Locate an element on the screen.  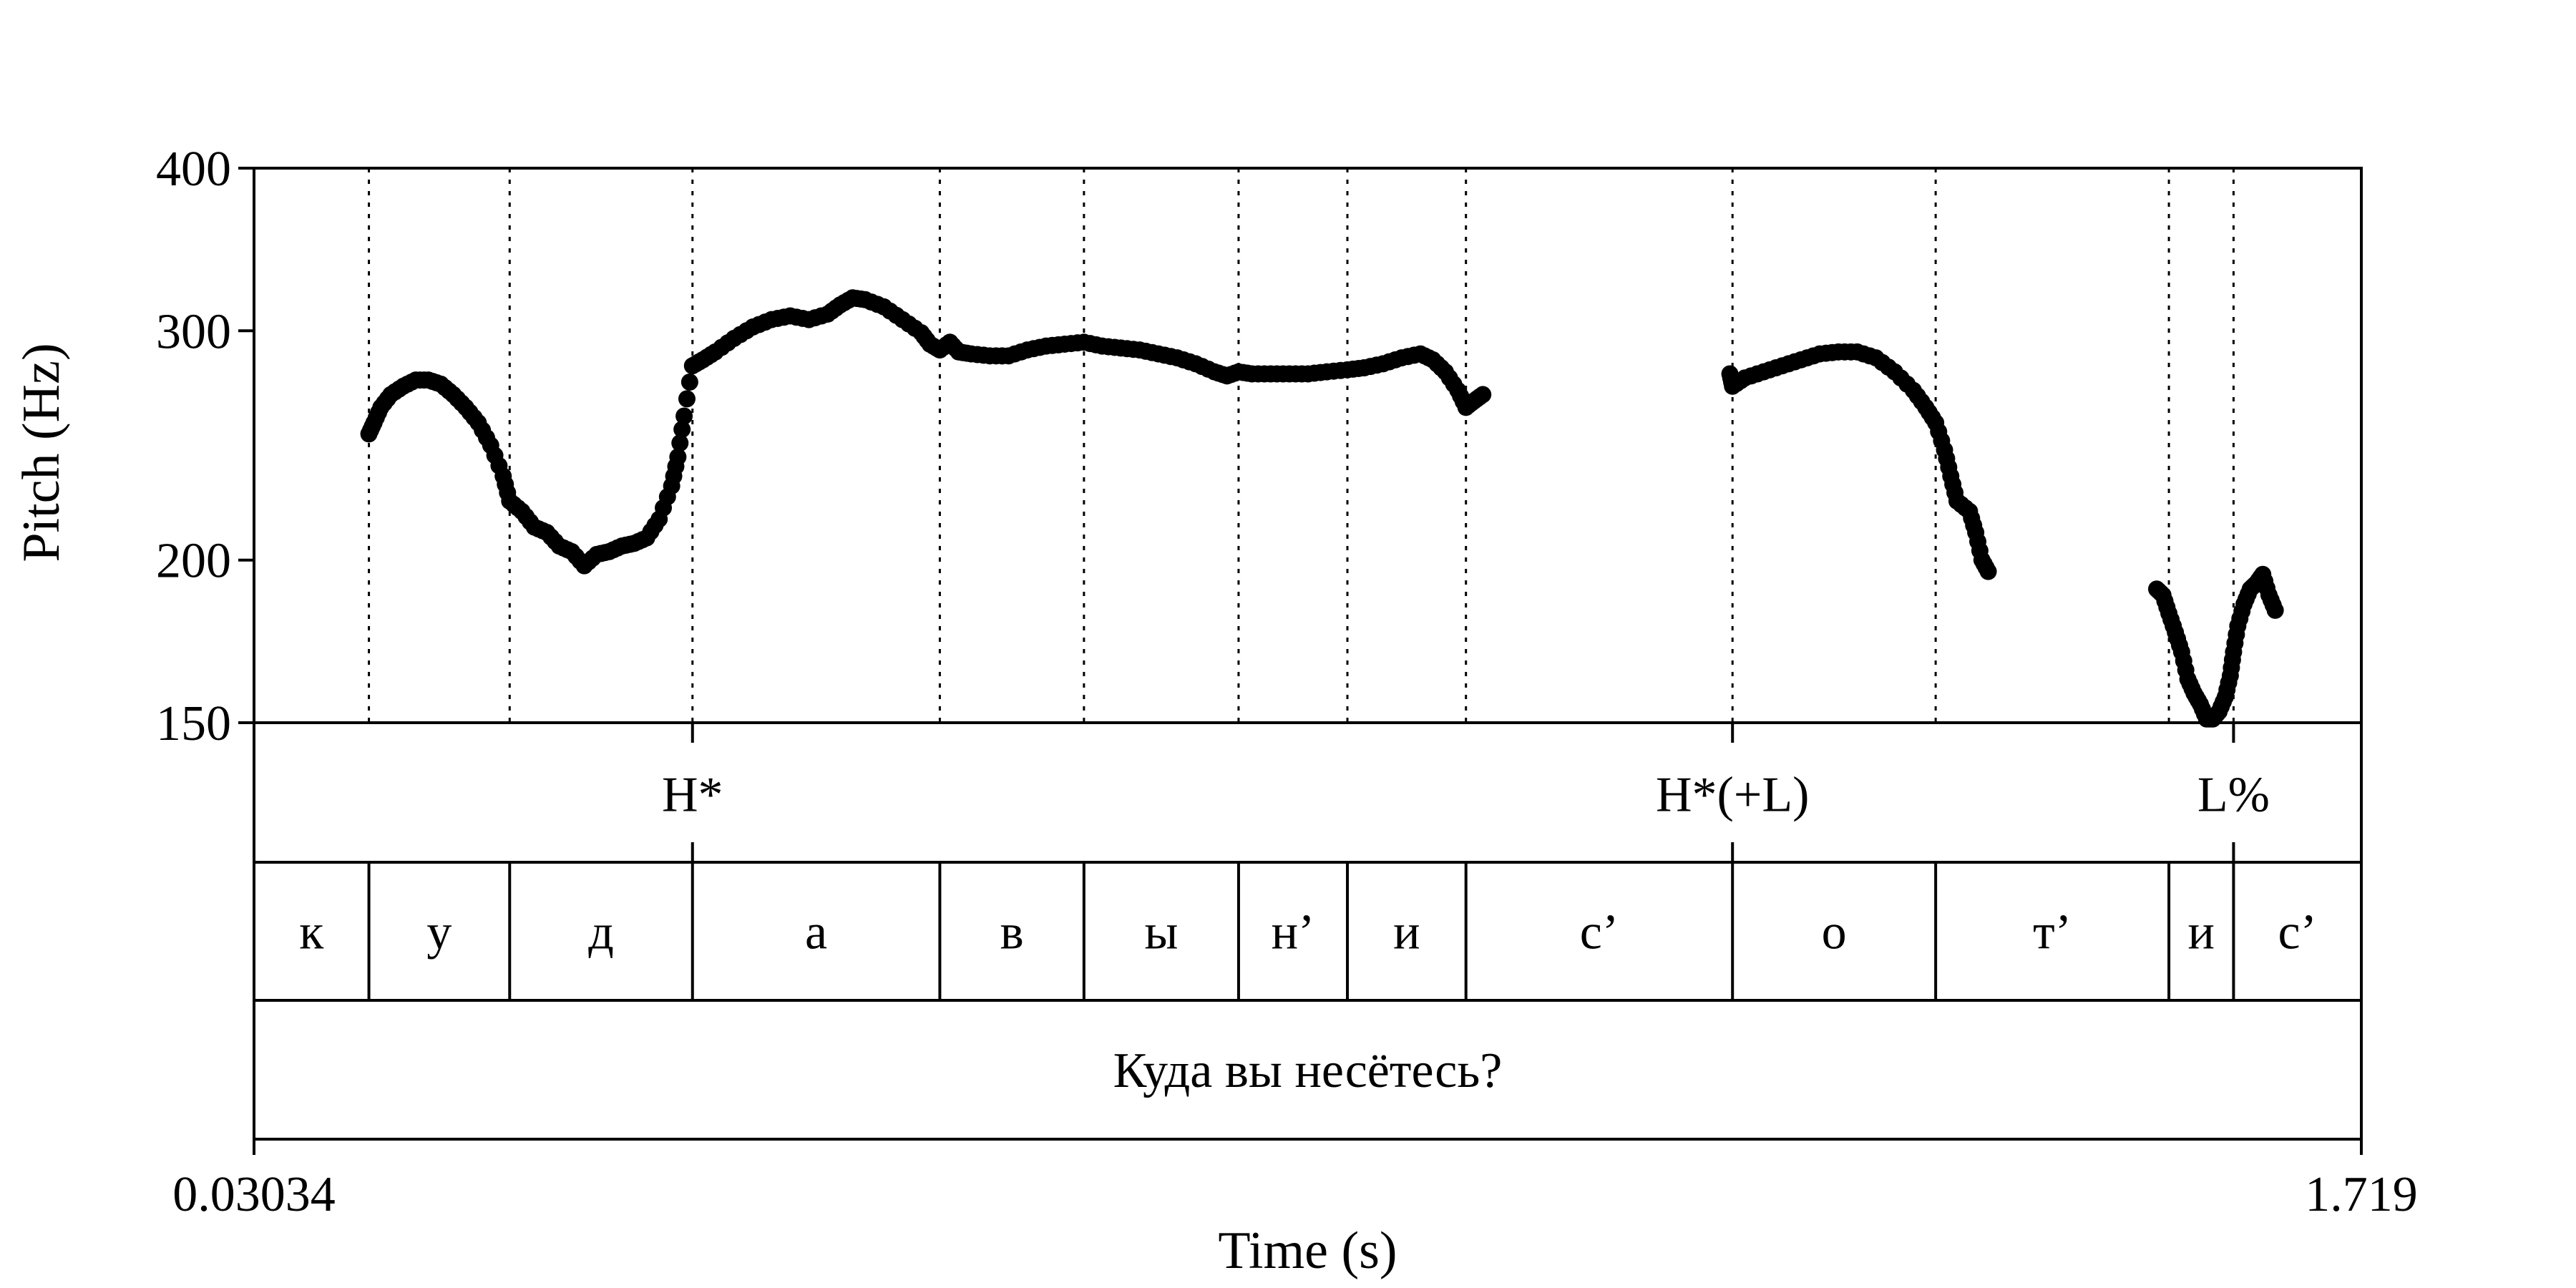
segment-label: н’ is located at coordinates (1293, 932).